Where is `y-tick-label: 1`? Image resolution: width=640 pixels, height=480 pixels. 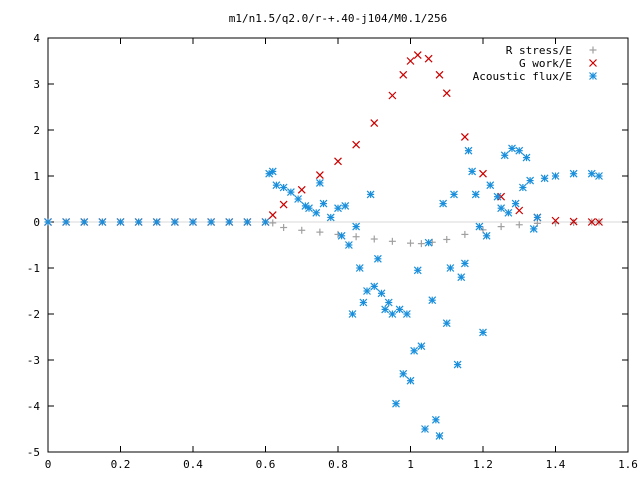 y-tick-label: 1 is located at coordinates (36, 176).